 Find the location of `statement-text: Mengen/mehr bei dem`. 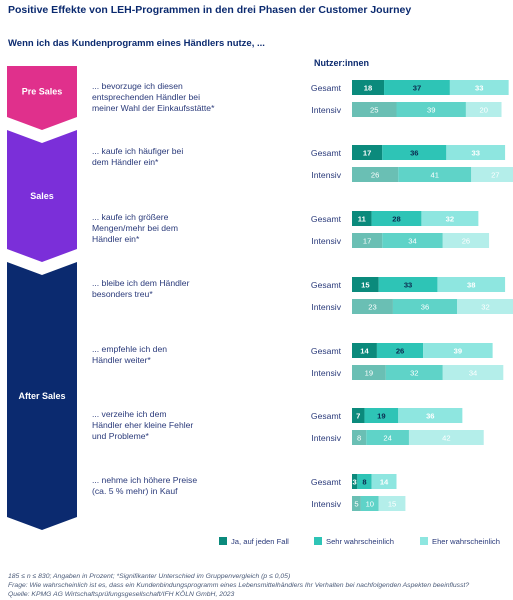

statement-text: Mengen/mehr bei dem is located at coordinates (135, 228).